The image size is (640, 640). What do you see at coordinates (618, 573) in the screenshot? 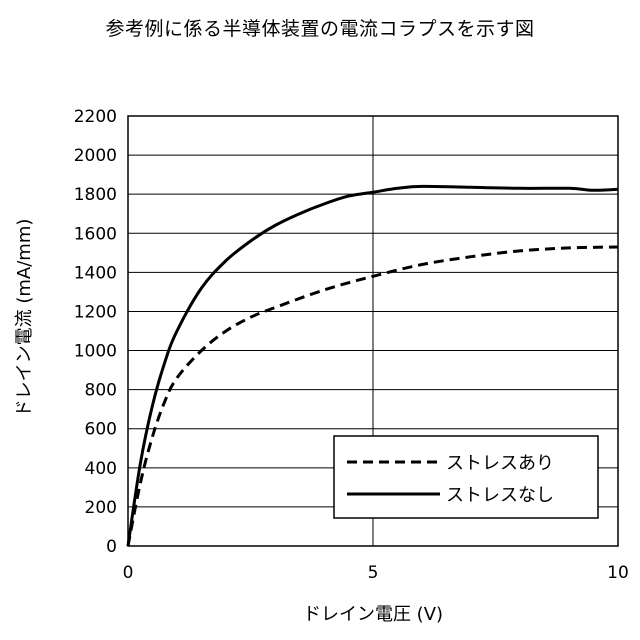
I see `x-tick-label: 10` at bounding box center [618, 573].